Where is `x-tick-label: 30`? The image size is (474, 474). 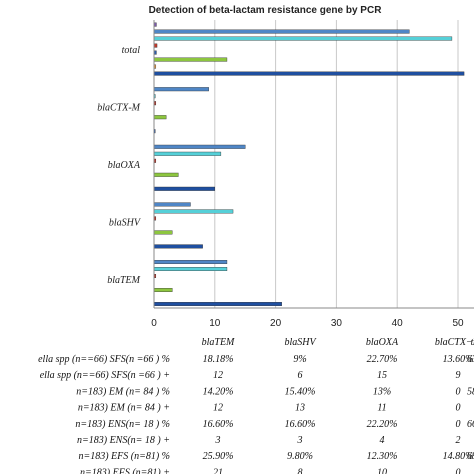 x-tick-label: 30 is located at coordinates (337, 323).